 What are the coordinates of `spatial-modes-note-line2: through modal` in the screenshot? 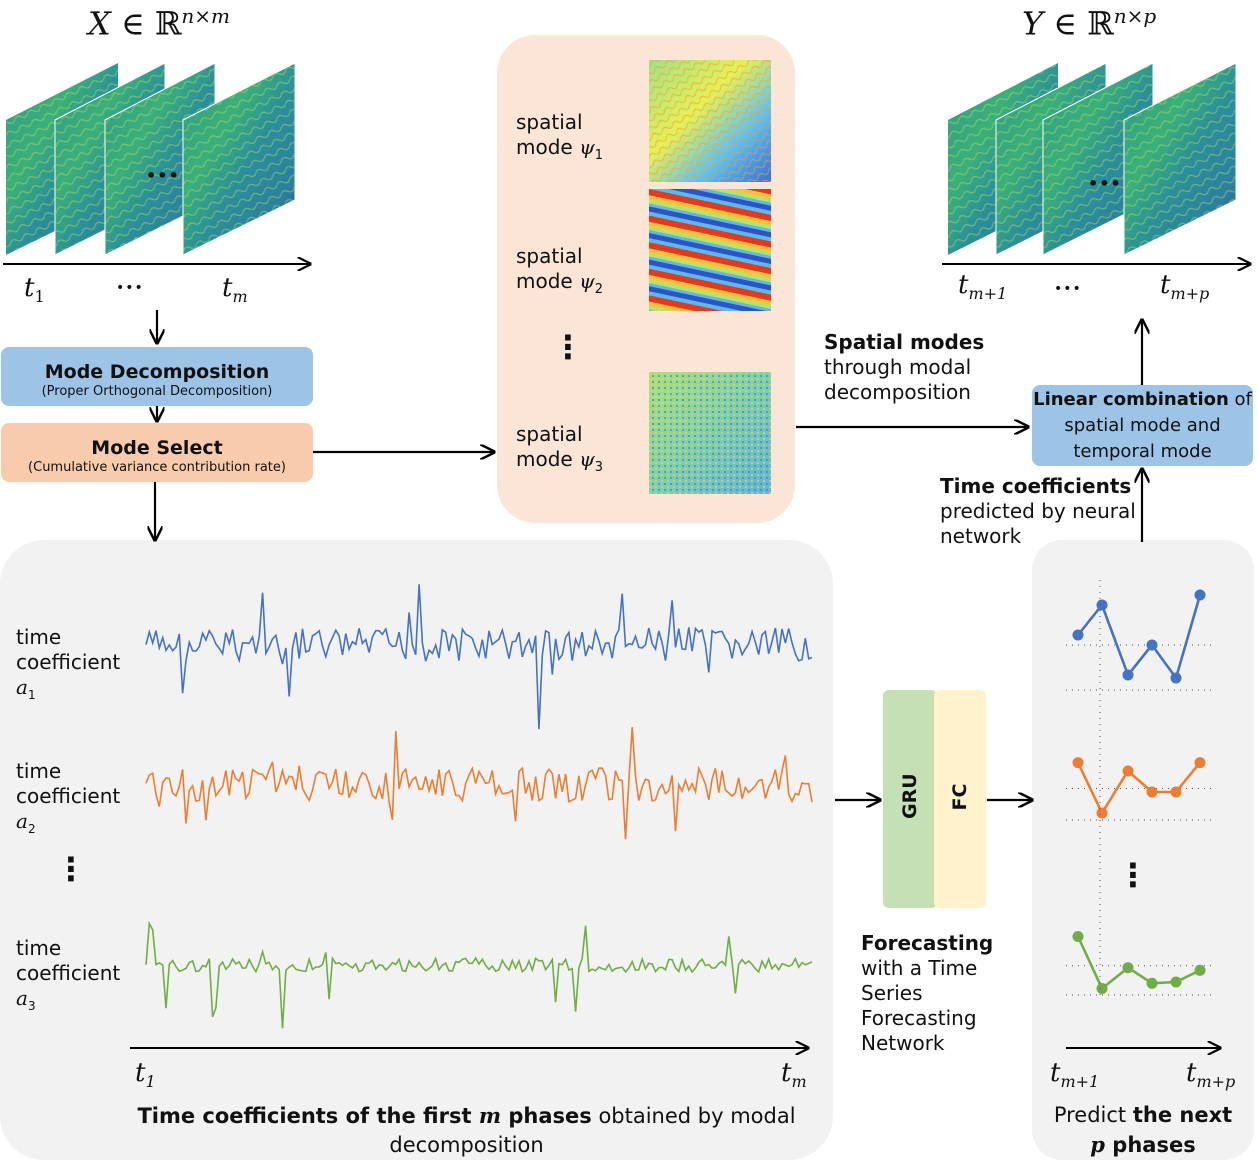 It's located at (898, 367).